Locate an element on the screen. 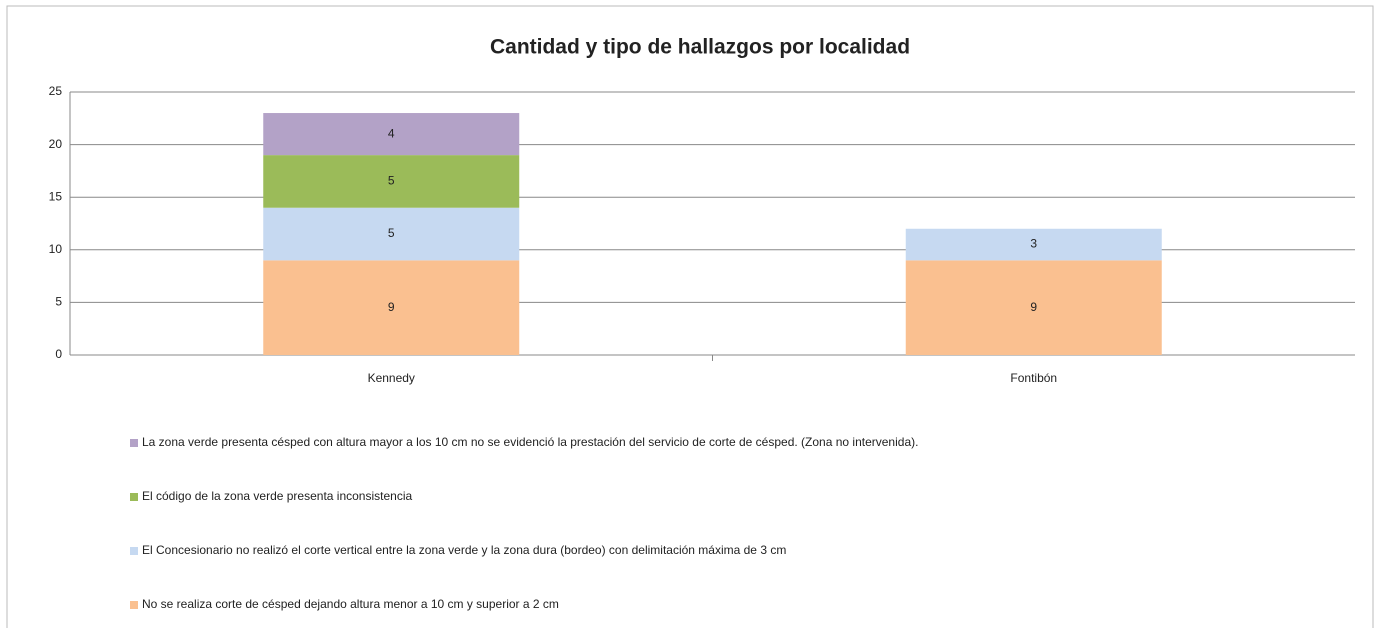  y-tick-label: 5 is located at coordinates (58, 302).